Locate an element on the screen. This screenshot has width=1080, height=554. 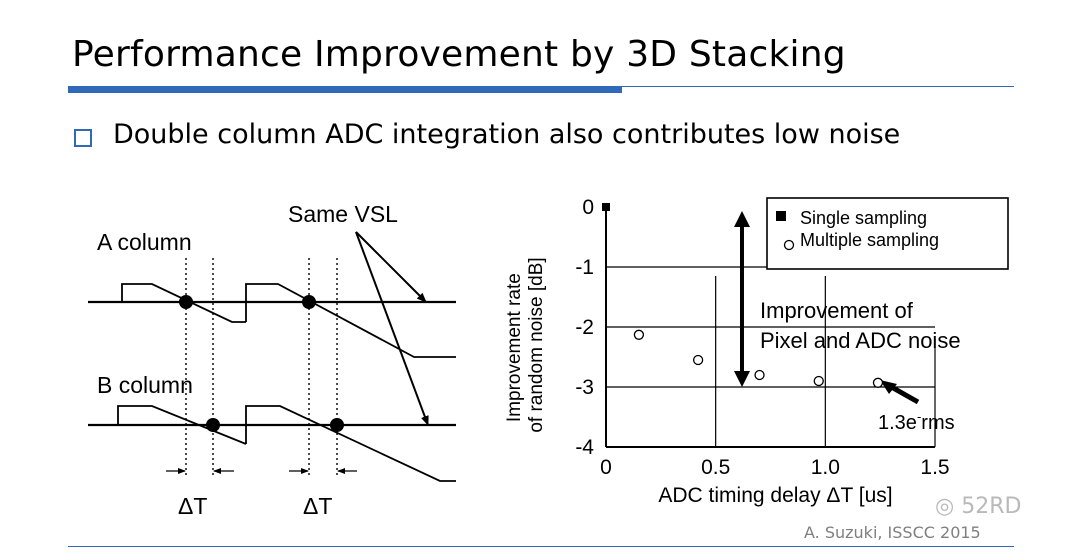
chart-legend: Single sampling Multiple sampling is located at coordinates (887, 233).